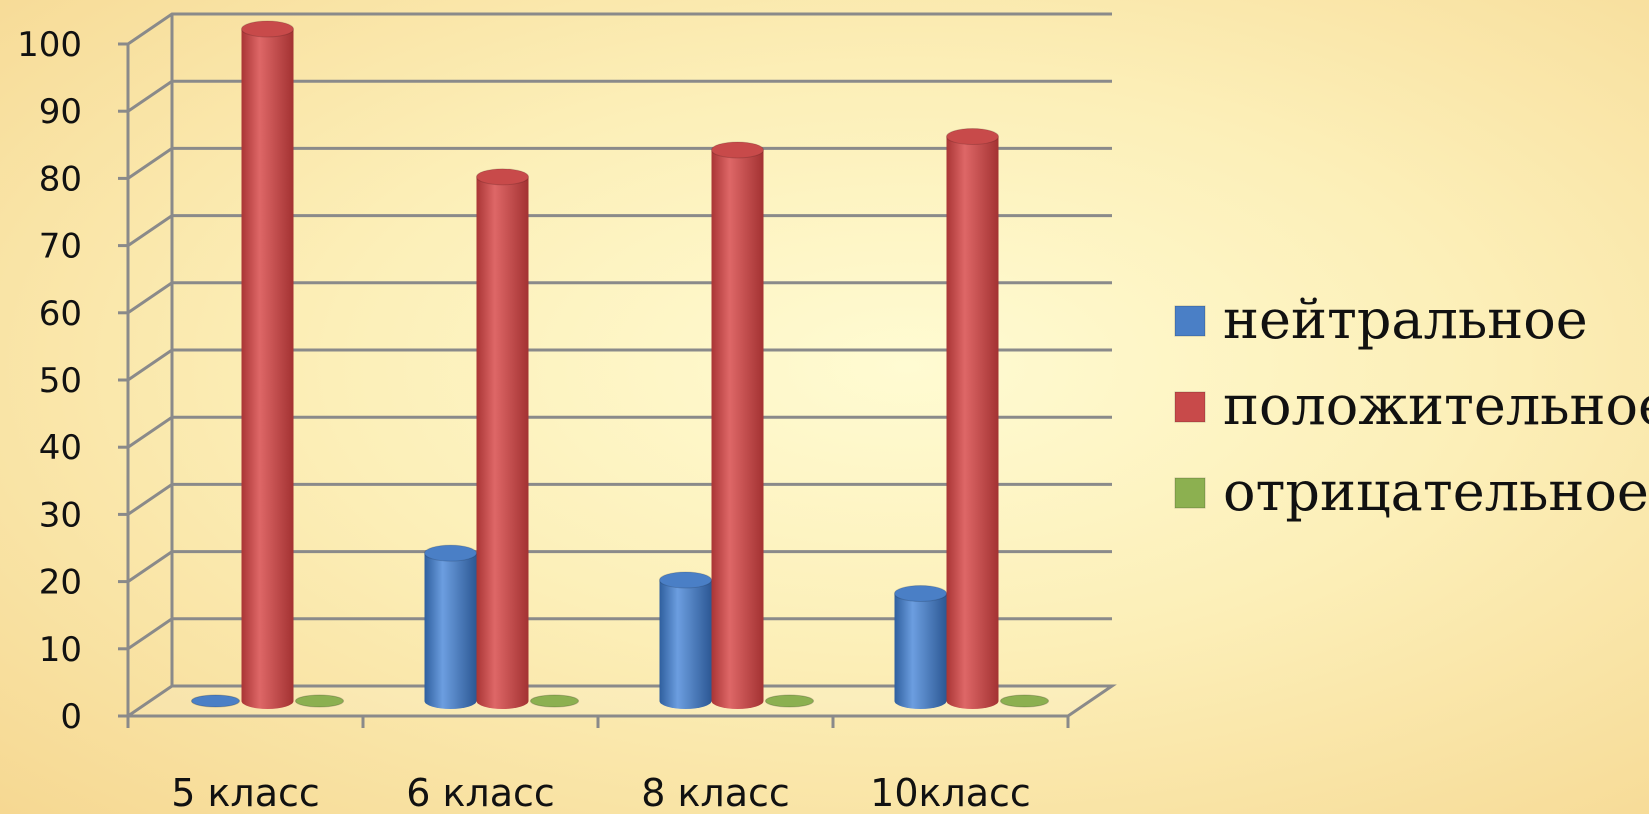 The image size is (1649, 814). What do you see at coordinates (60, 247) in the screenshot?
I see `y-tick-label: 70` at bounding box center [60, 247].